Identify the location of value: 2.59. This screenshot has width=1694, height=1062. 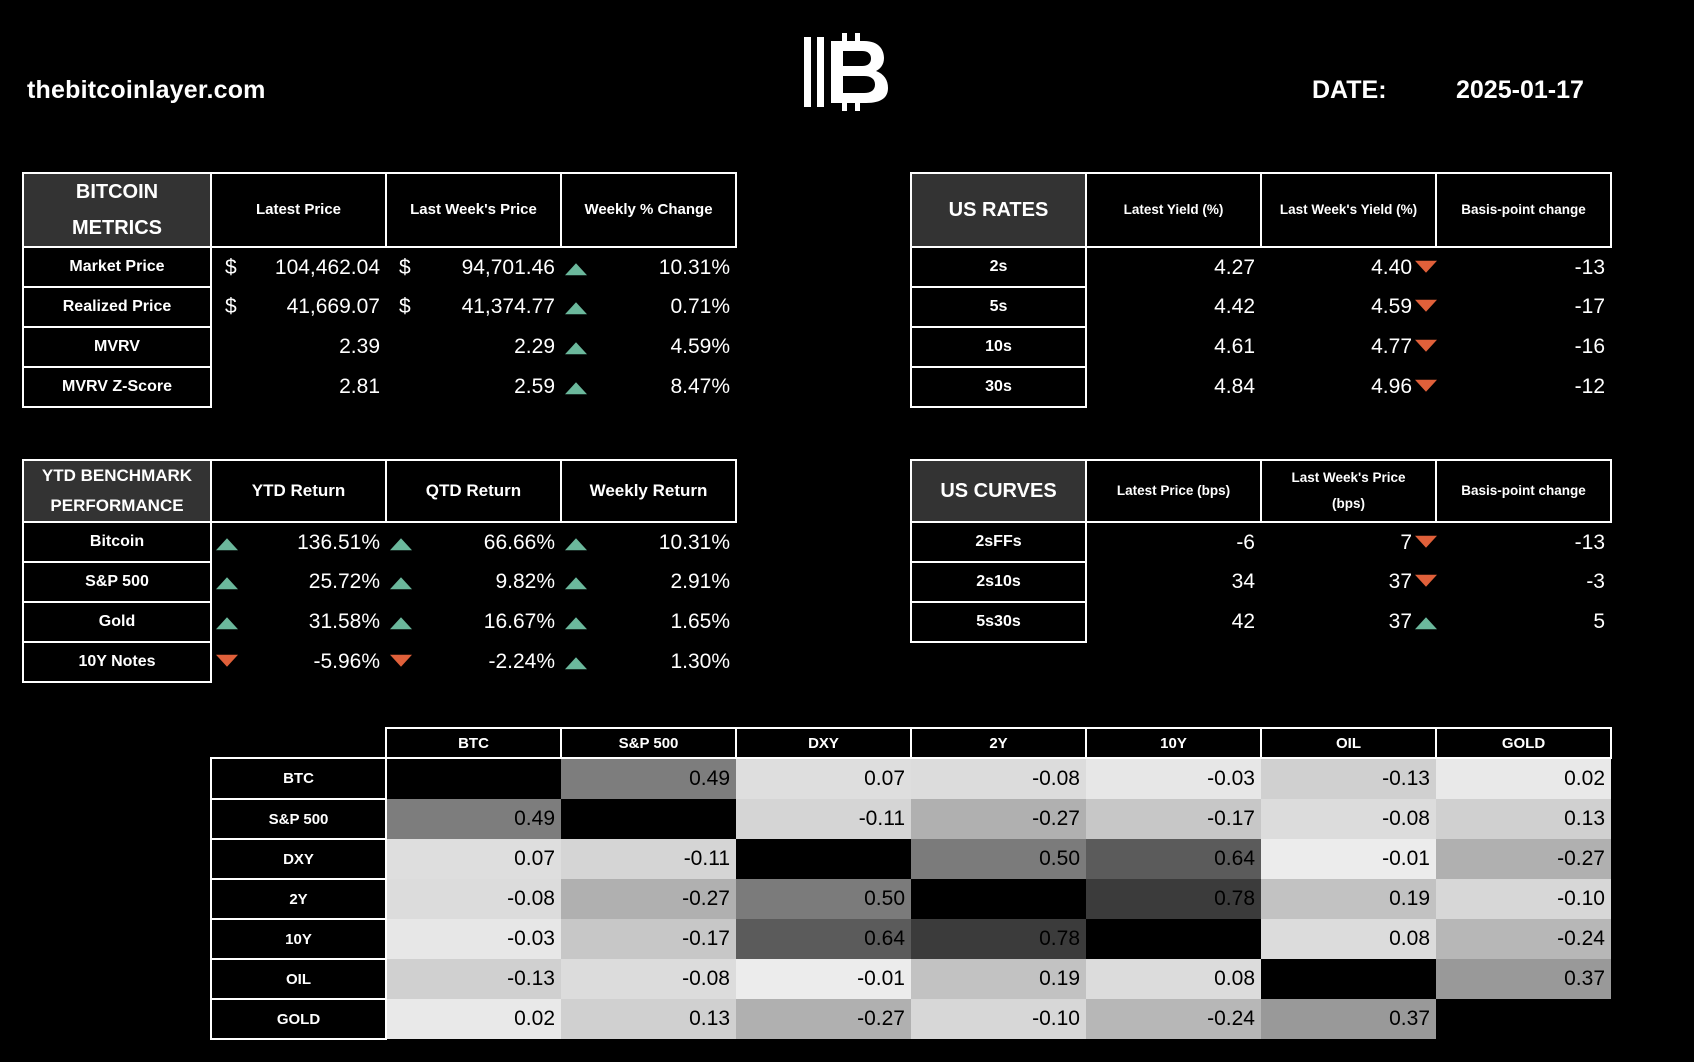
(534, 386).